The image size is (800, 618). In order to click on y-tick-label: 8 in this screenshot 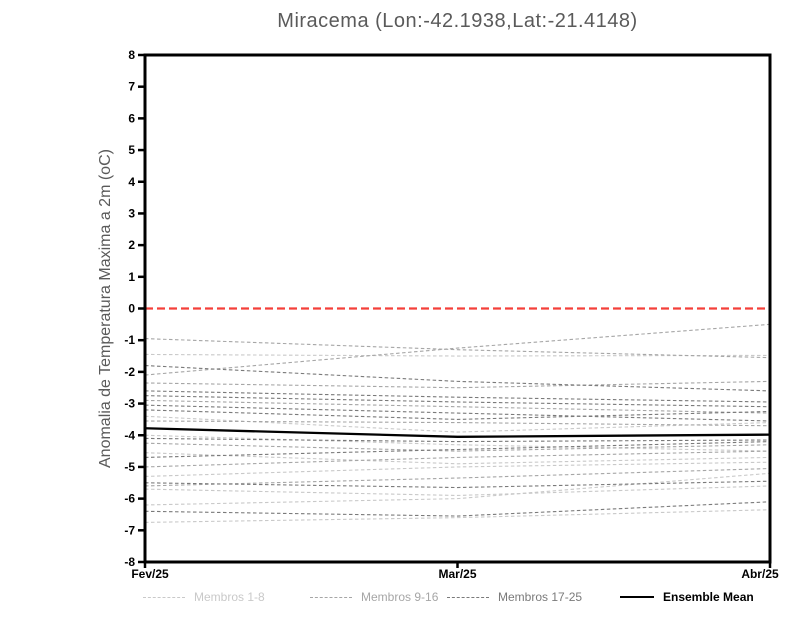, I will do `click(131, 55)`.